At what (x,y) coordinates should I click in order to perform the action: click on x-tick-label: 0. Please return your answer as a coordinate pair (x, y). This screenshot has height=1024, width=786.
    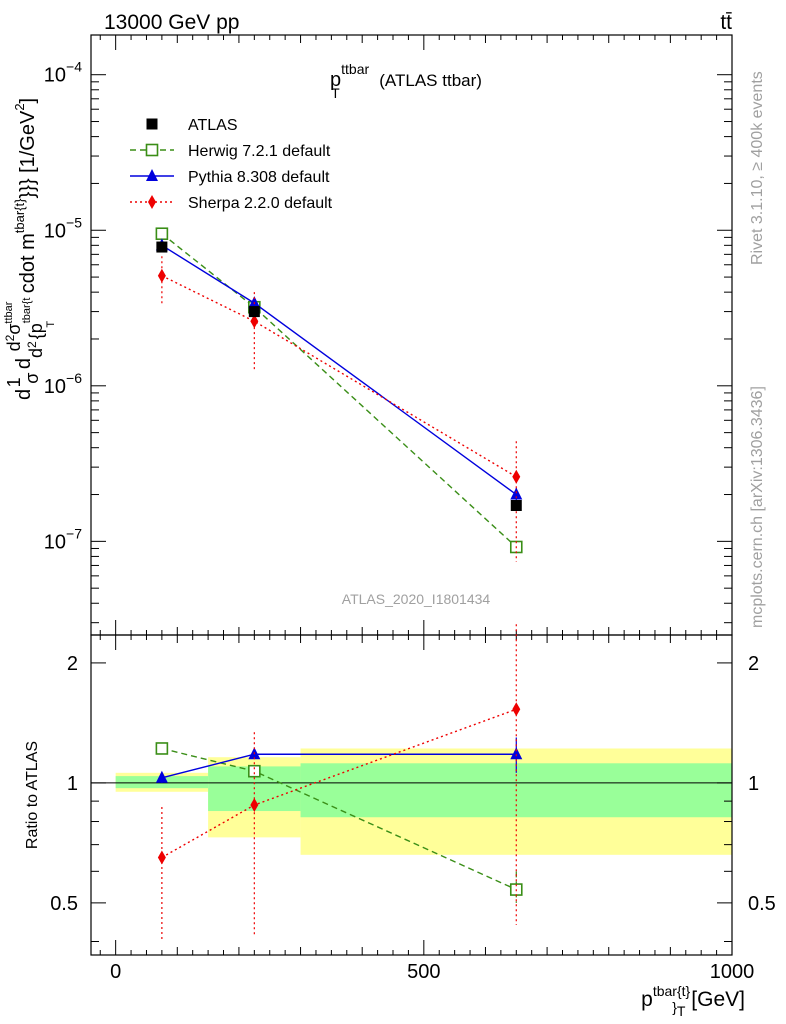
    Looking at the image, I should click on (115, 972).